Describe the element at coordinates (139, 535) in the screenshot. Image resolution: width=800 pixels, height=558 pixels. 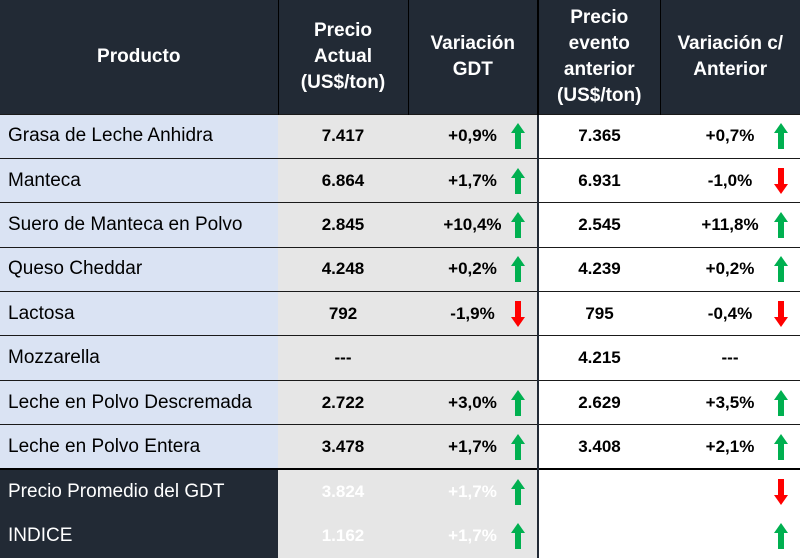
I see `product-name: INDICE` at that location.